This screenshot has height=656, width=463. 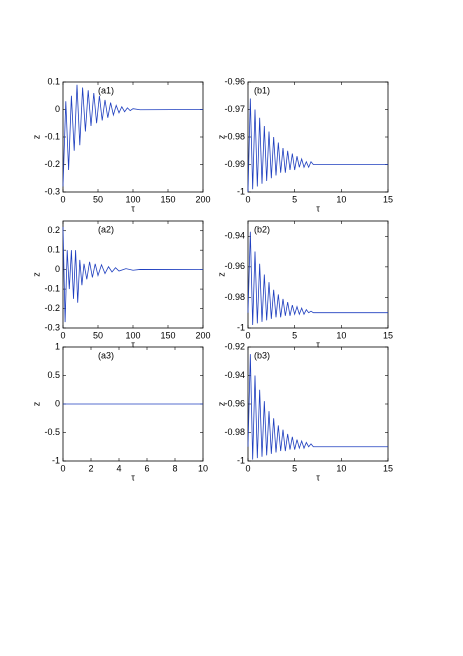 I want to click on panel-label: (b2), so click(x=262, y=229).